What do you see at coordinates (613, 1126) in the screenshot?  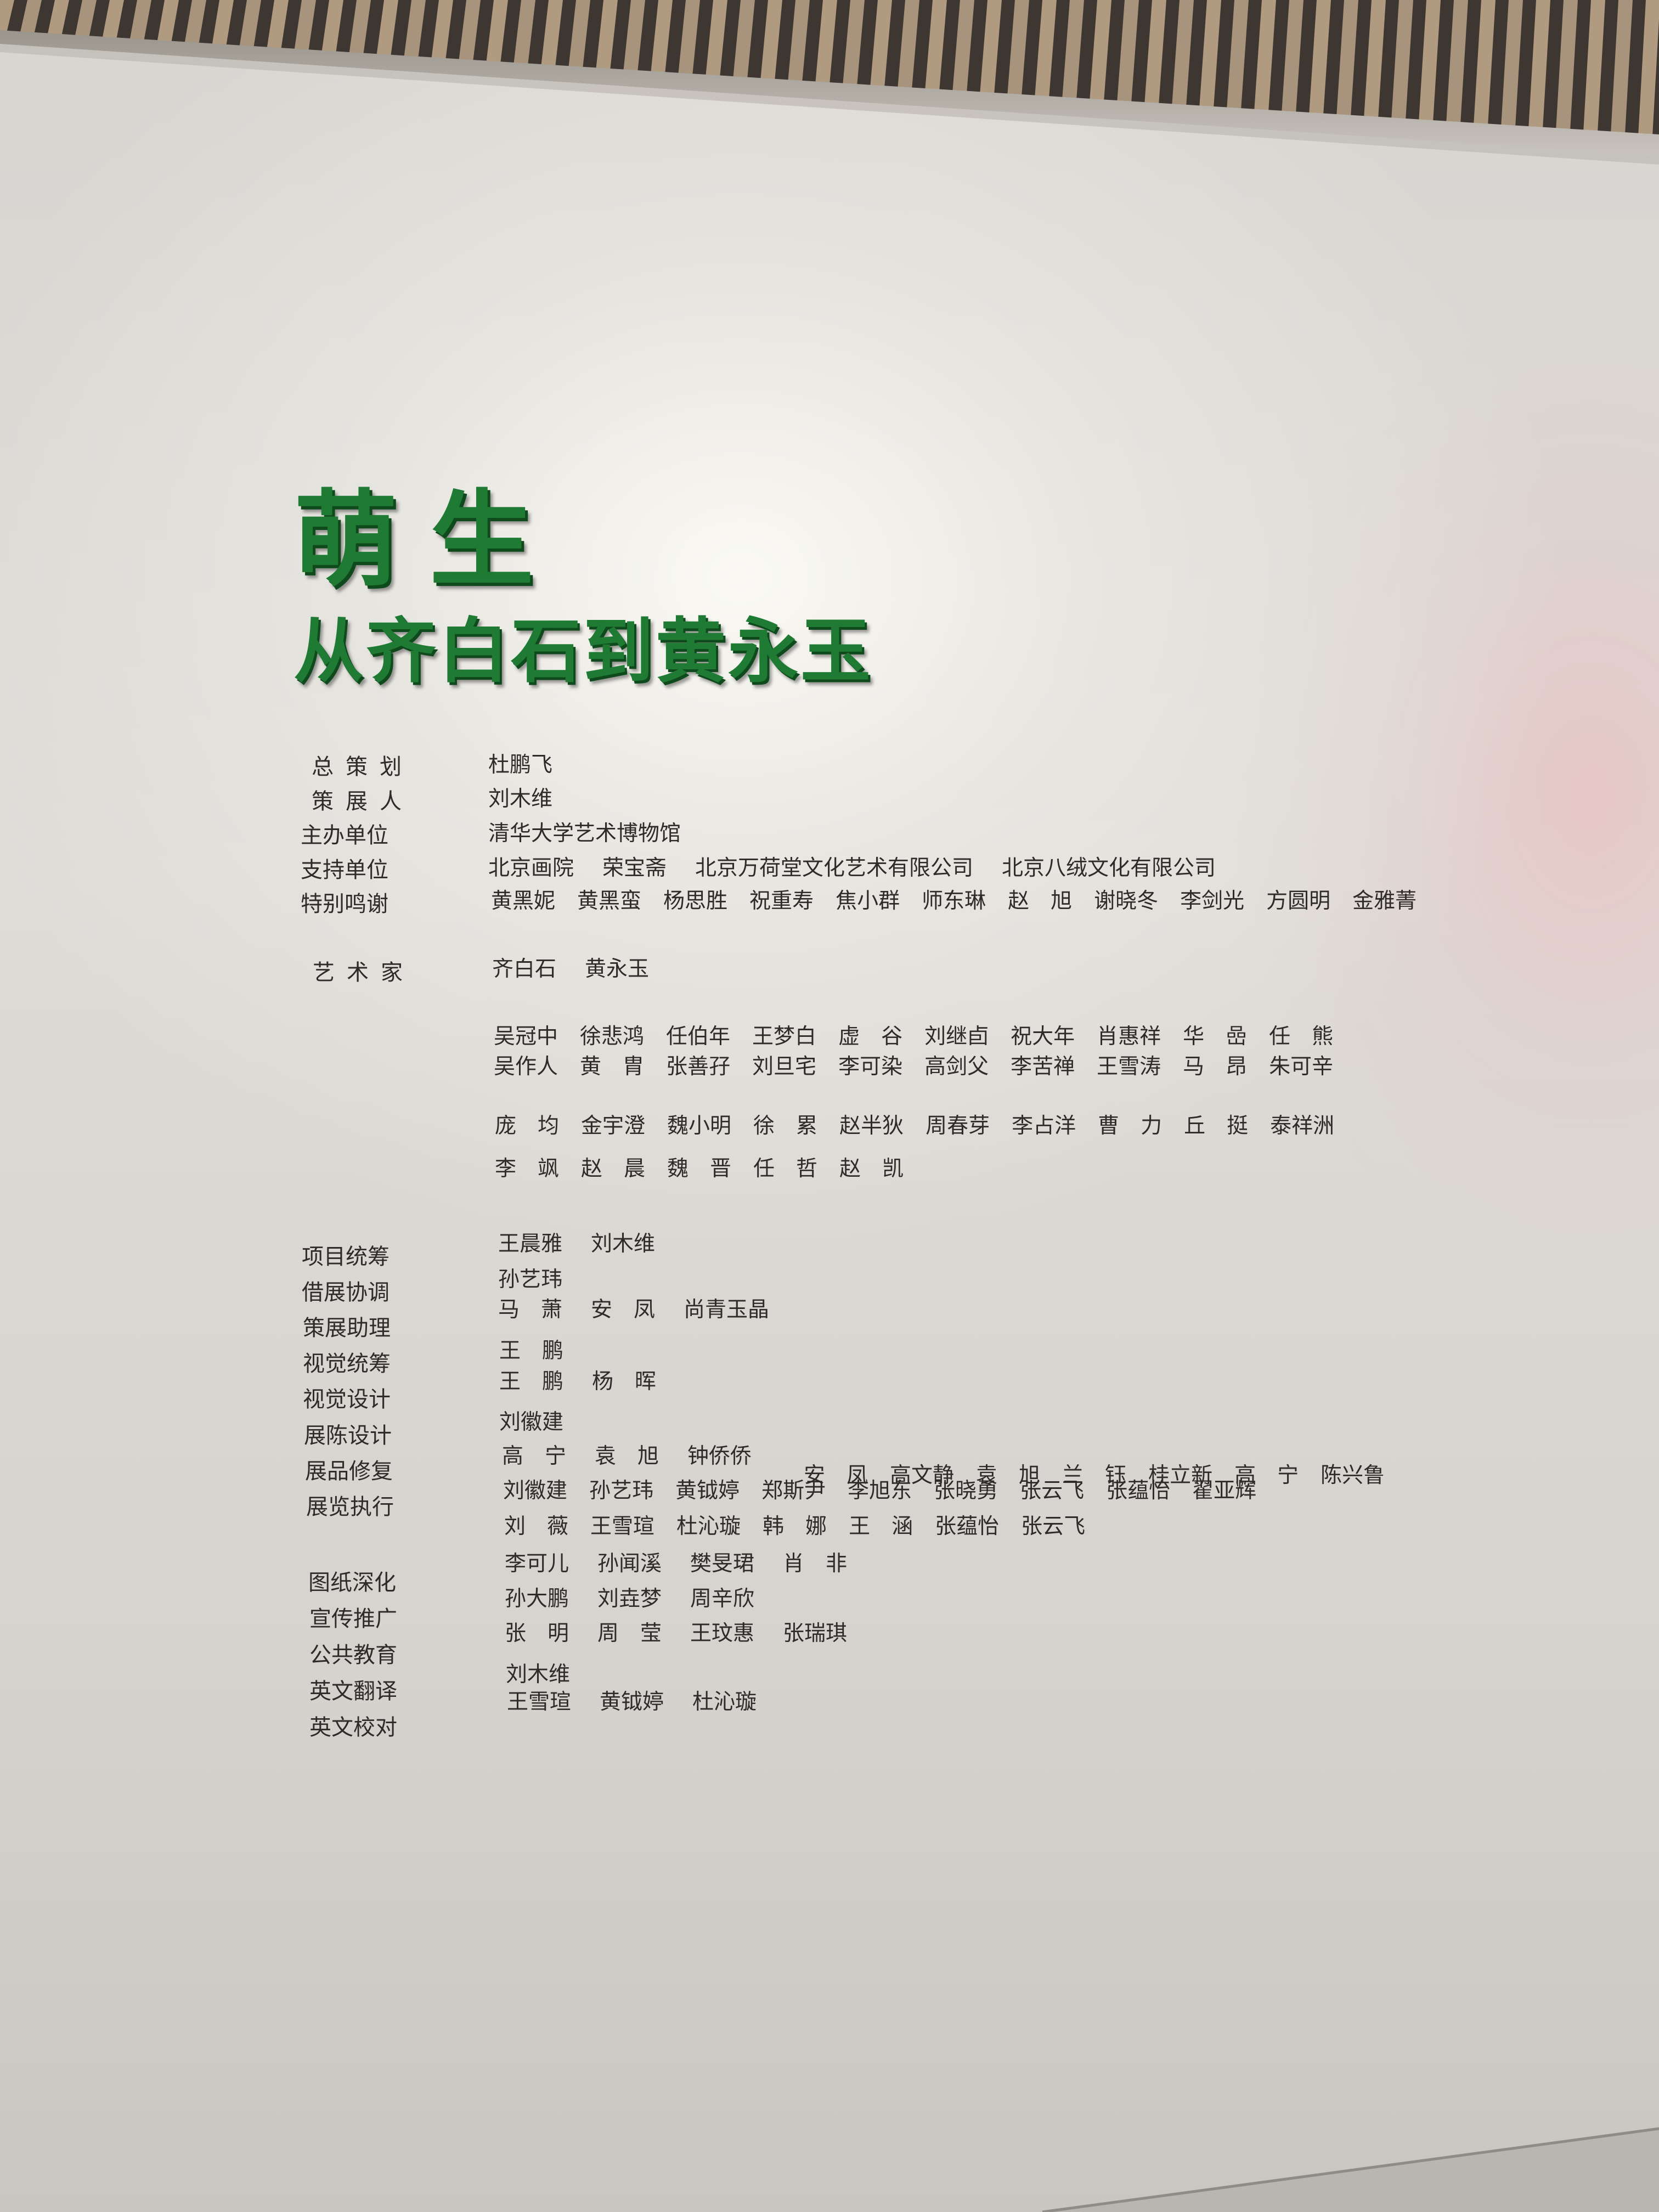 I see `credit-name: 金宇澄` at bounding box center [613, 1126].